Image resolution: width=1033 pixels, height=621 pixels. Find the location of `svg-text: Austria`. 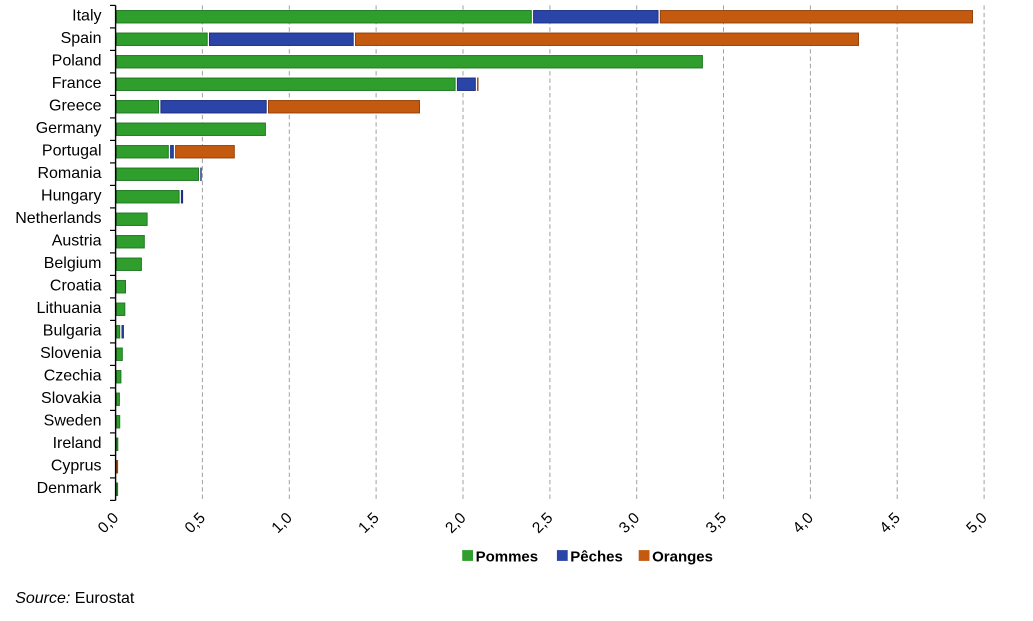

svg-text: Austria is located at coordinates (77, 241).